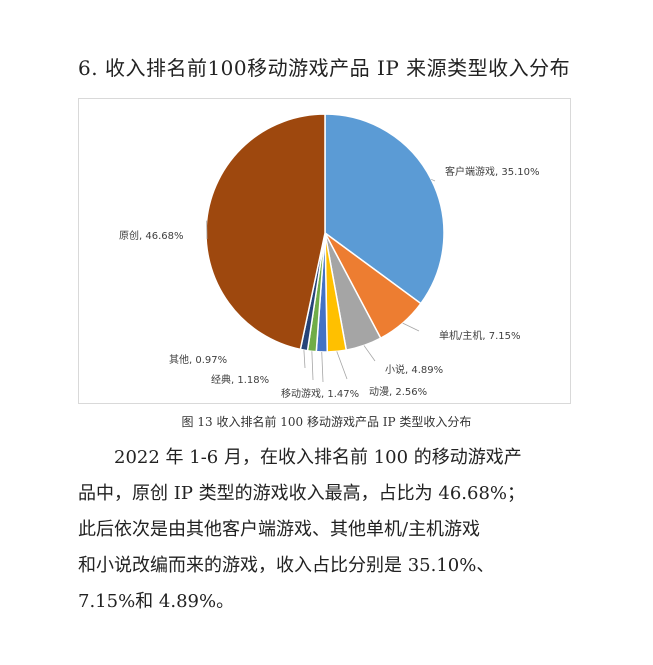  I want to click on paragraph-line: 此后依次是由其他客户端游戏、其他单机/主机游戏, so click(279, 529).